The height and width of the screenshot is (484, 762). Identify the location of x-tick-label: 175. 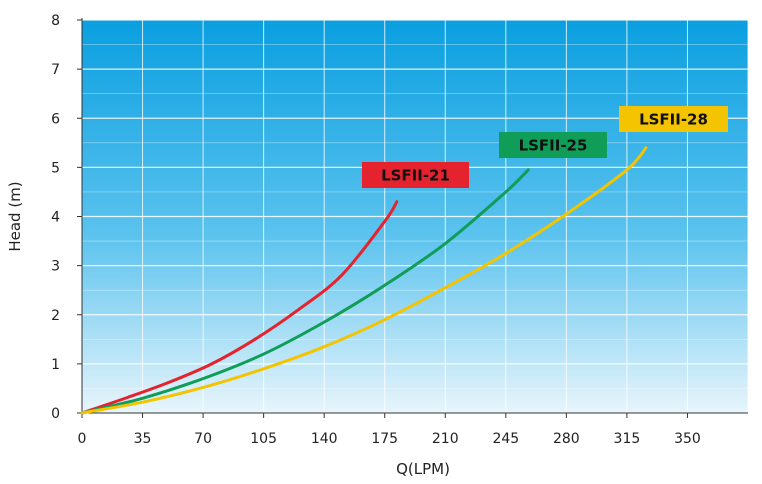
(384, 439).